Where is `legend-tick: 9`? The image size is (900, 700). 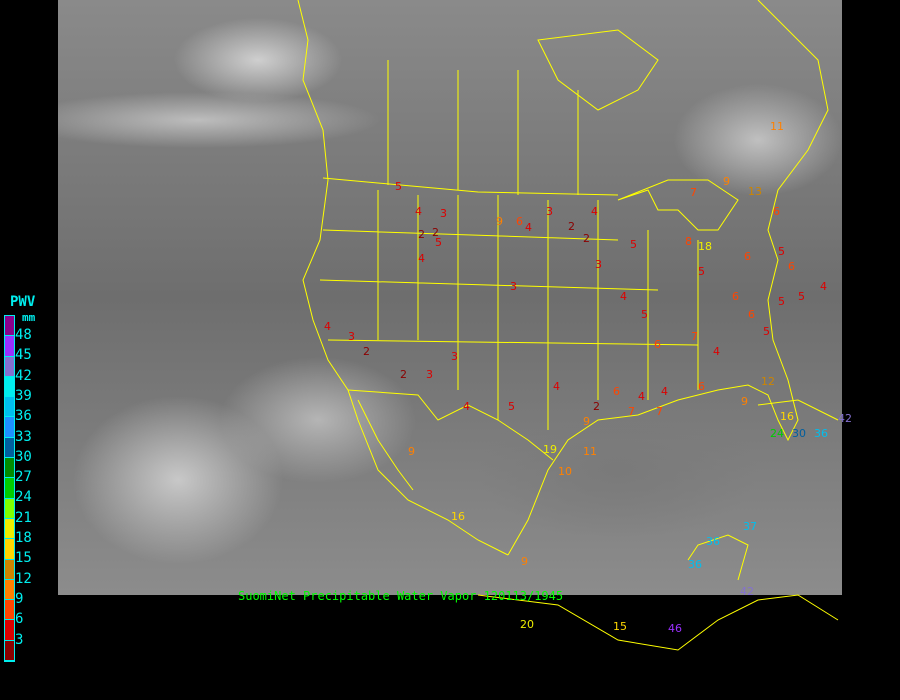
legend-tick: 9 is located at coordinates (19, 598).